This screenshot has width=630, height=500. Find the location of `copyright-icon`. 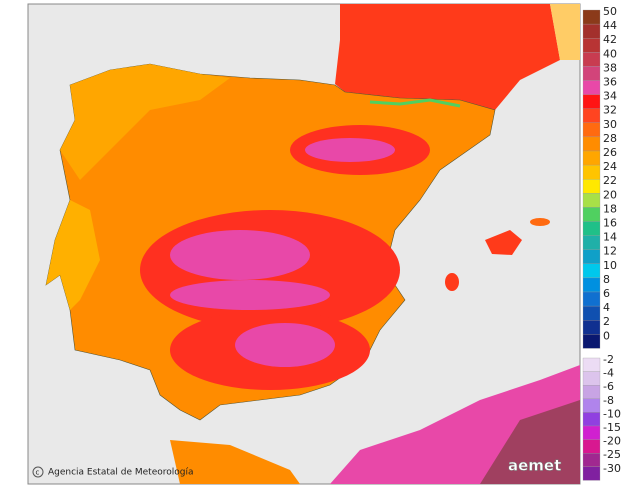

copyright-icon is located at coordinates (38, 472).